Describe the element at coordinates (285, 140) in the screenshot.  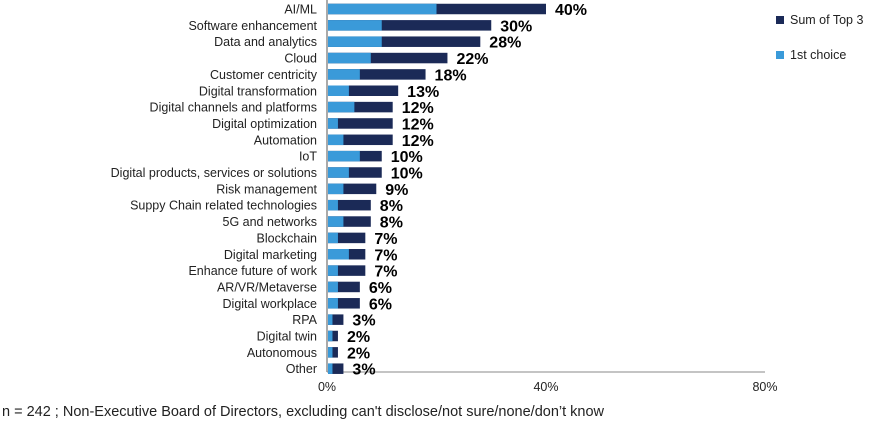
I see `category-label-automation: Automation` at that location.